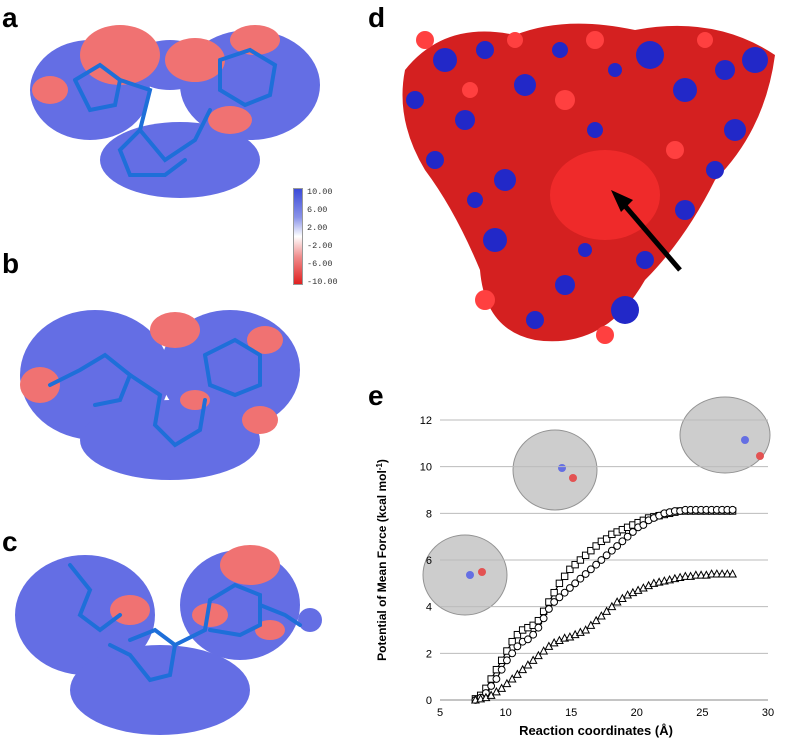  Describe the element at coordinates (505, 713) in the screenshot. I see `x-tick-label: 10` at that location.